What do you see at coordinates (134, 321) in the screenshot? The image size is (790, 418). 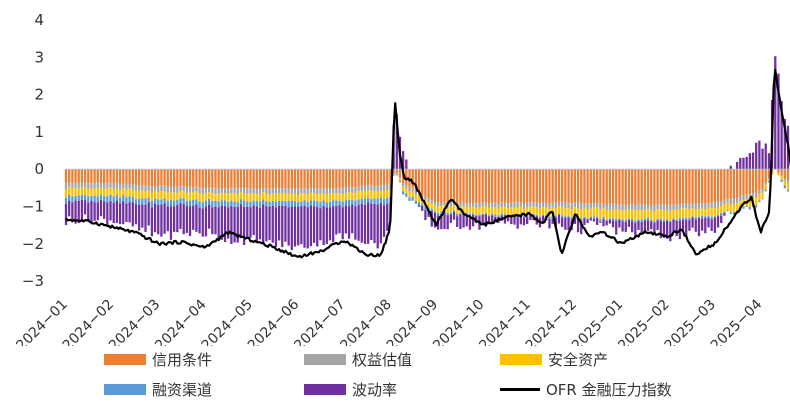 I see `x-tick-label: 2024−03` at bounding box center [134, 321].